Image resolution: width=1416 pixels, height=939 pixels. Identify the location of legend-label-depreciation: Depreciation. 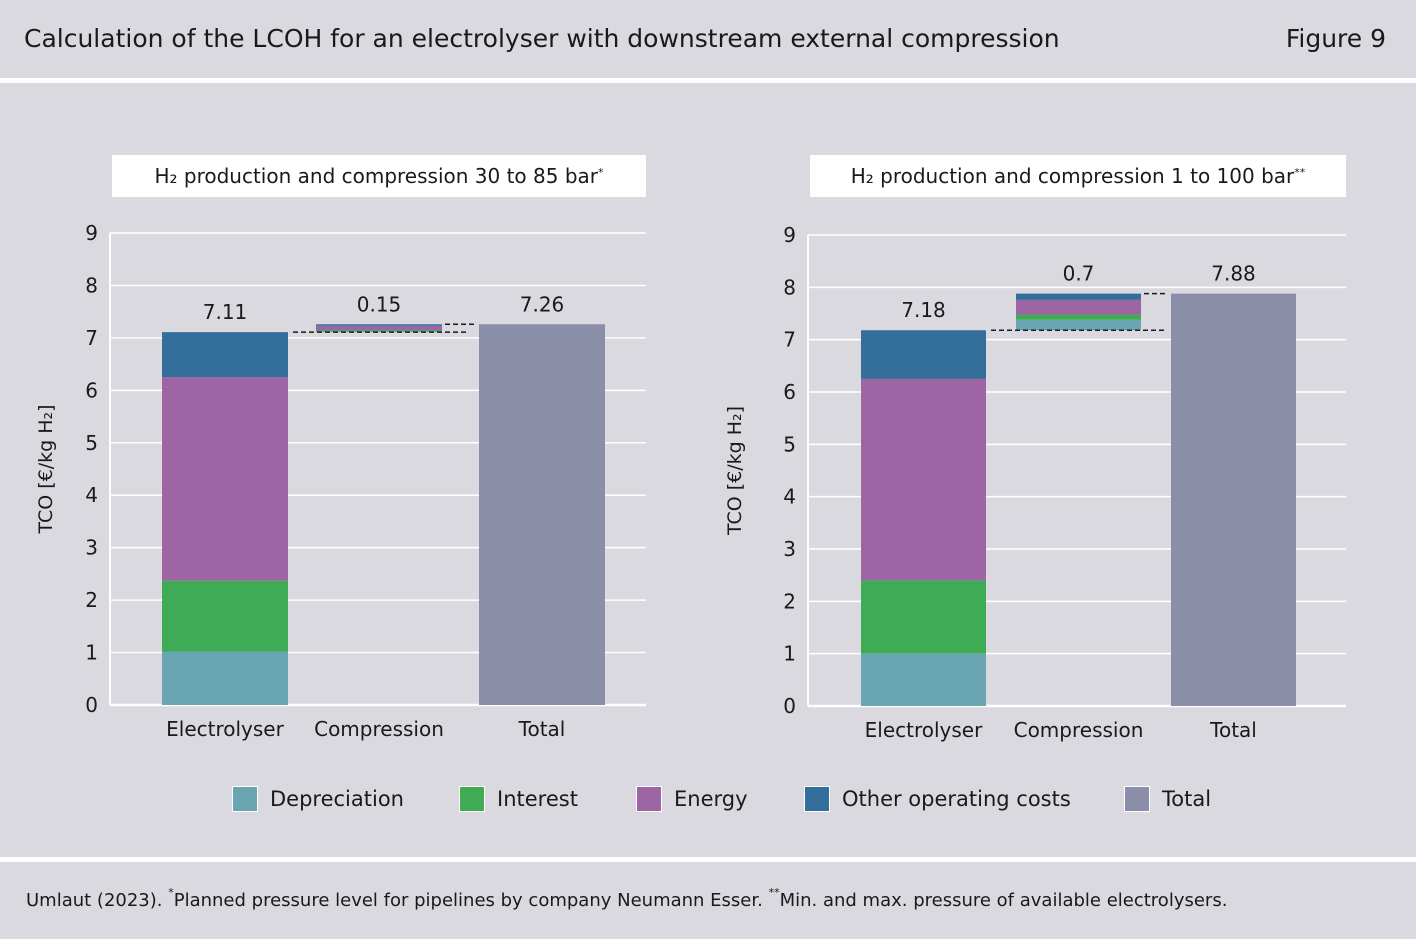
(337, 799).